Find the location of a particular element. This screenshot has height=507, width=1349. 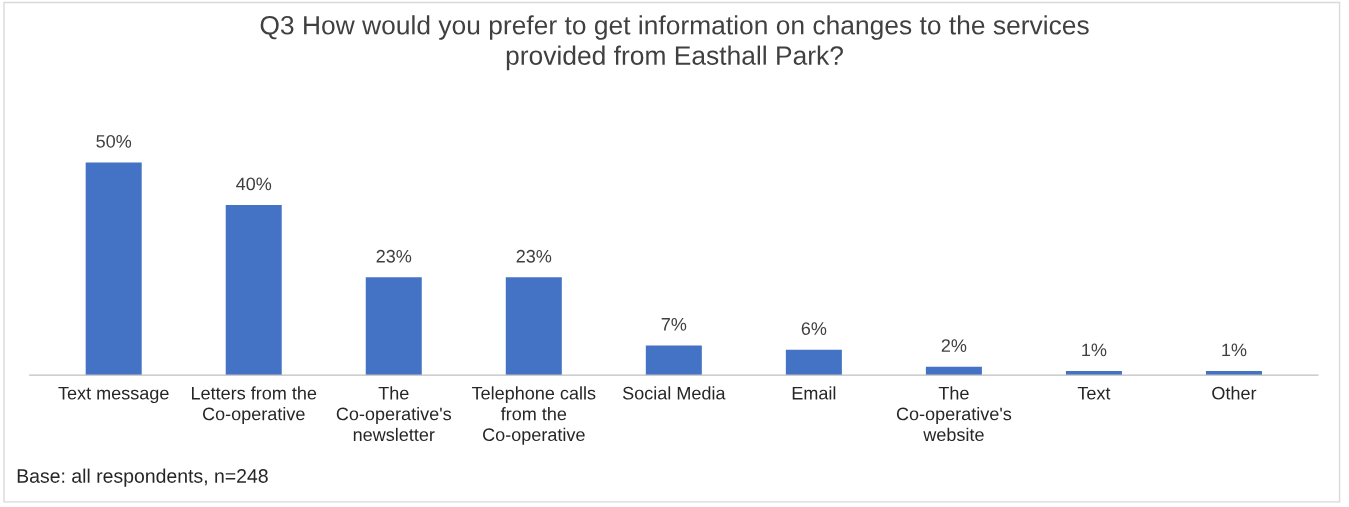

data-label: 7% is located at coordinates (674, 324).